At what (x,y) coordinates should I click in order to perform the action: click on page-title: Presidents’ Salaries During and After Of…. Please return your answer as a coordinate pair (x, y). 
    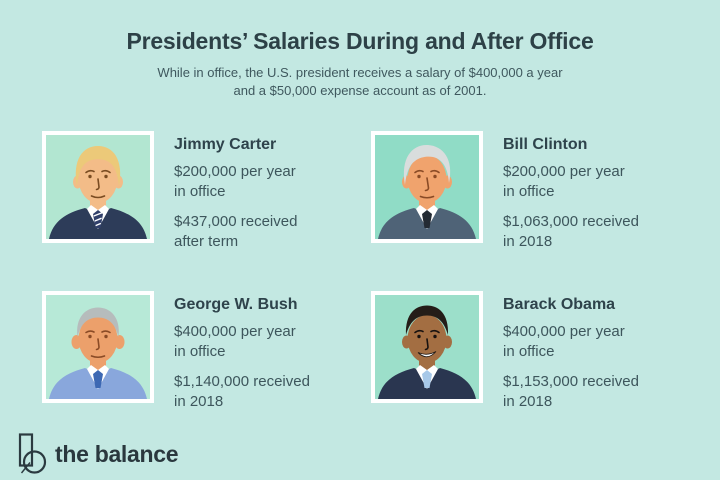
    Looking at the image, I should click on (360, 41).